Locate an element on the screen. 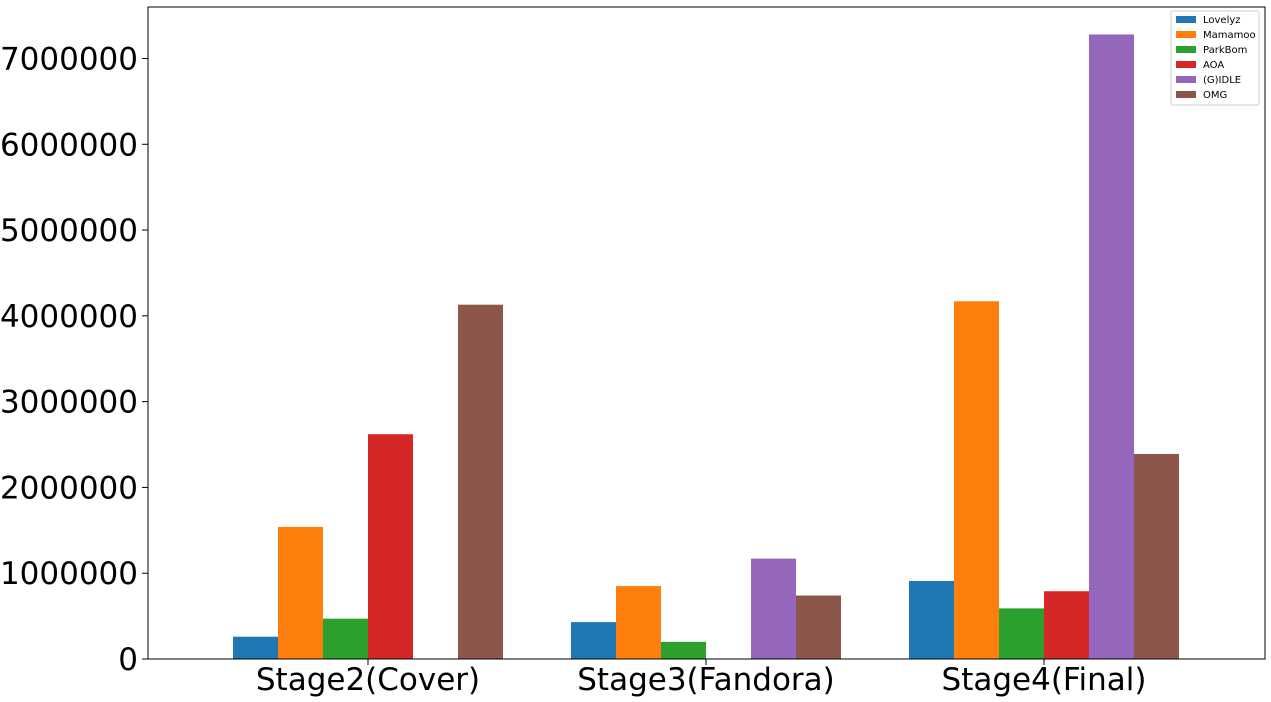 The image size is (1271, 702). y-tick-label: 3000000 is located at coordinates (69, 403).